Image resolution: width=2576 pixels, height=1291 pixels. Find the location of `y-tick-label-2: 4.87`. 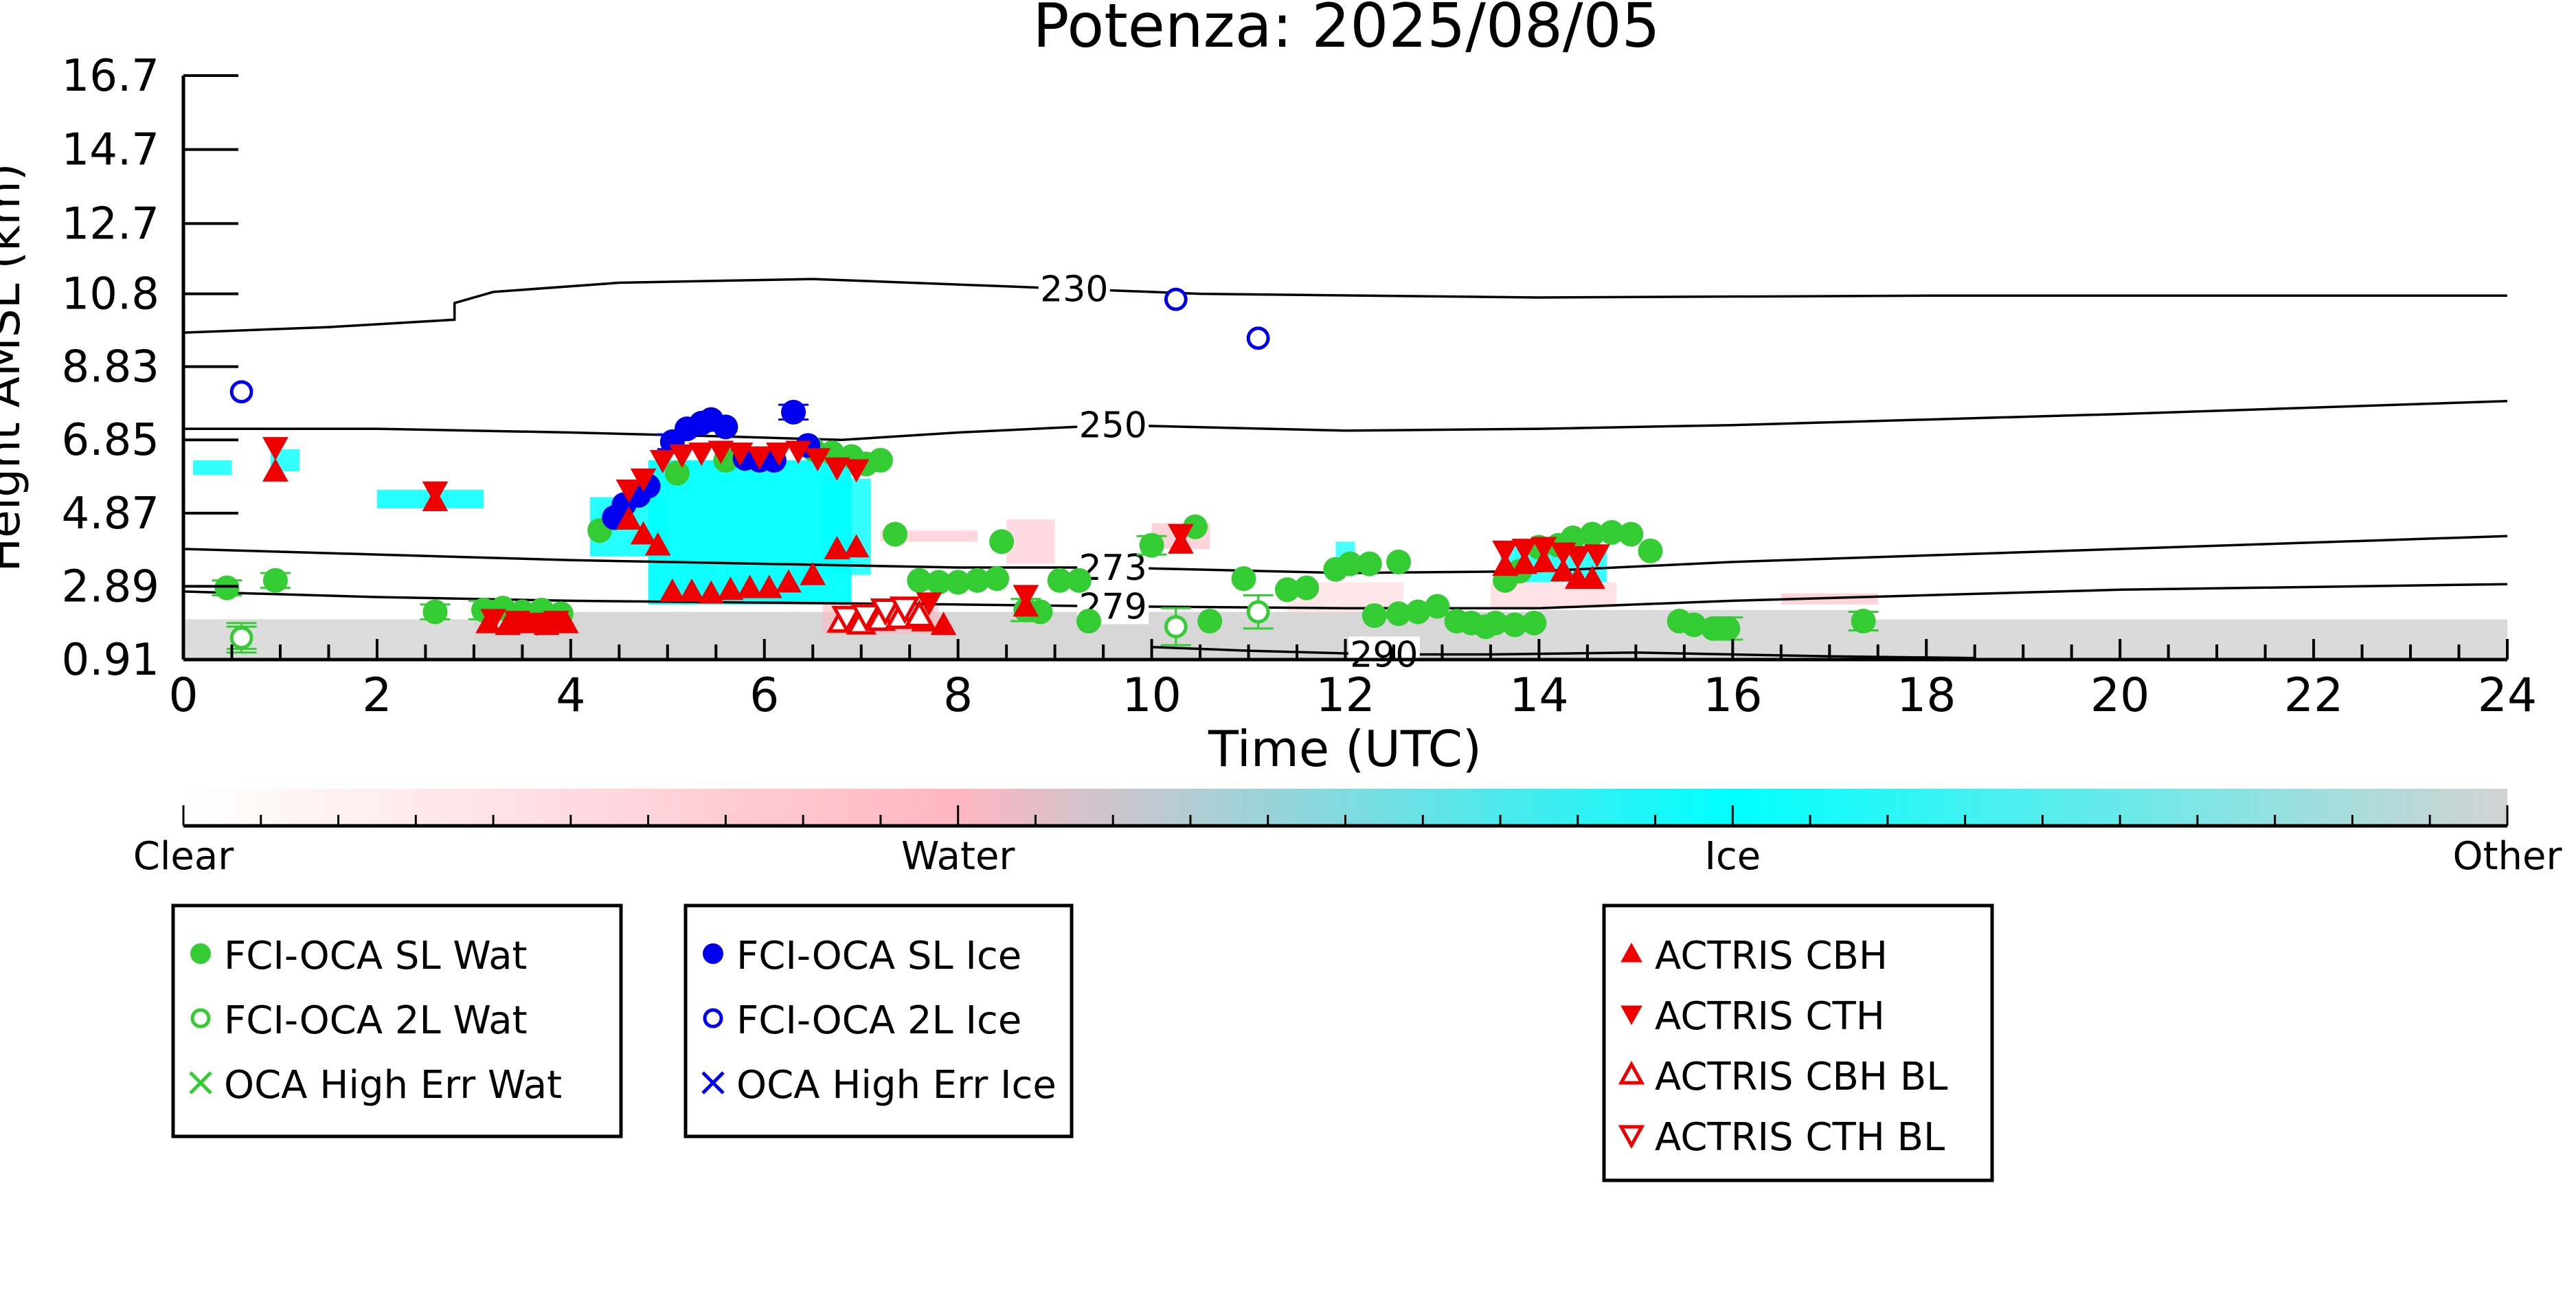

y-tick-label-2: 4.87 is located at coordinates (111, 514).